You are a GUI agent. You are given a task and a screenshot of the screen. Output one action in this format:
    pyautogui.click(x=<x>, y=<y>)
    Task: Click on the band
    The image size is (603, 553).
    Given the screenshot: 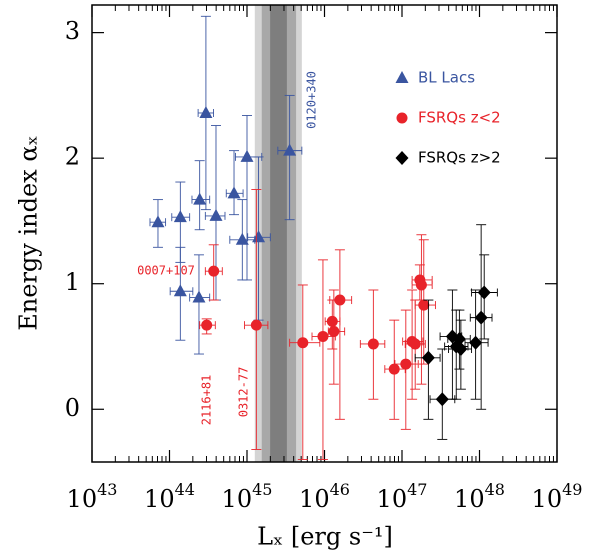 What is the action you would take?
    pyautogui.click(x=278, y=233)
    